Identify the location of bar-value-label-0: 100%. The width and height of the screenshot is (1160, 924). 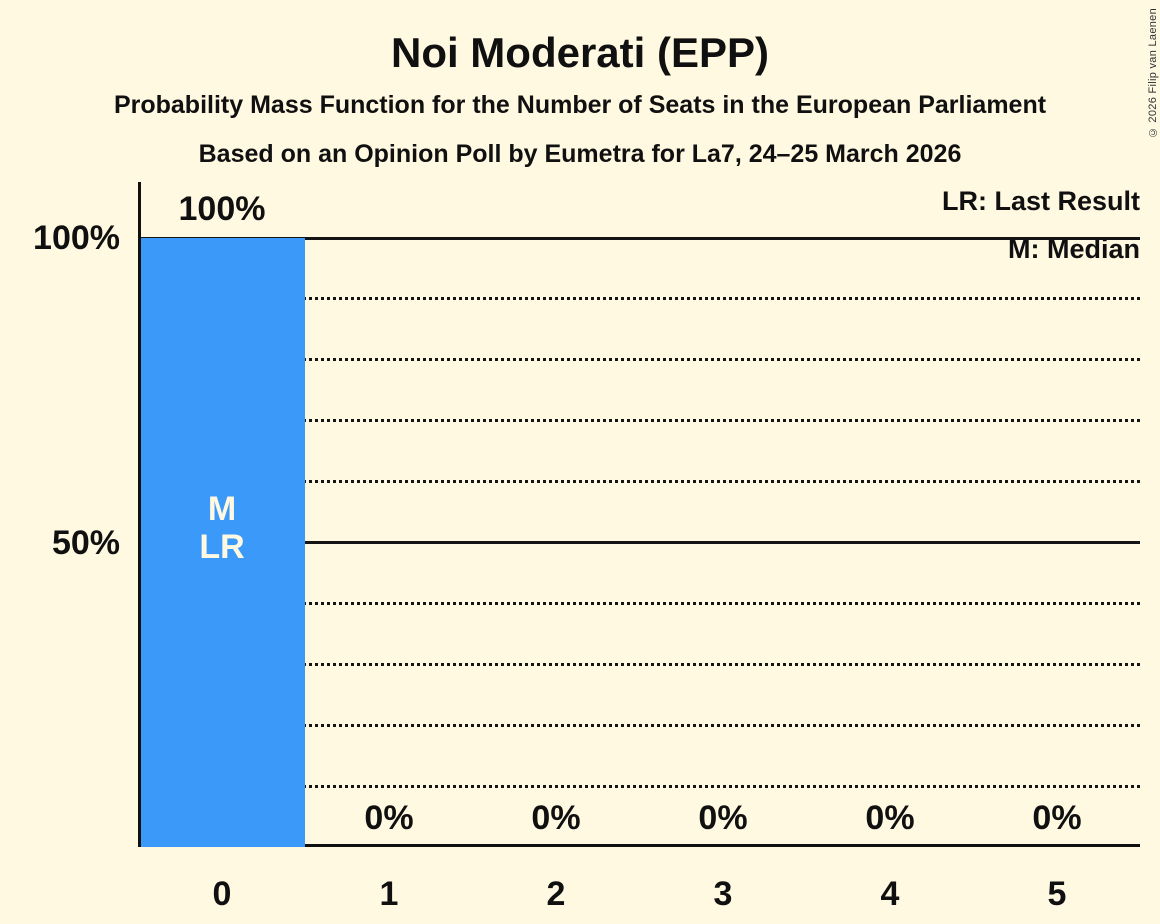
(222, 209).